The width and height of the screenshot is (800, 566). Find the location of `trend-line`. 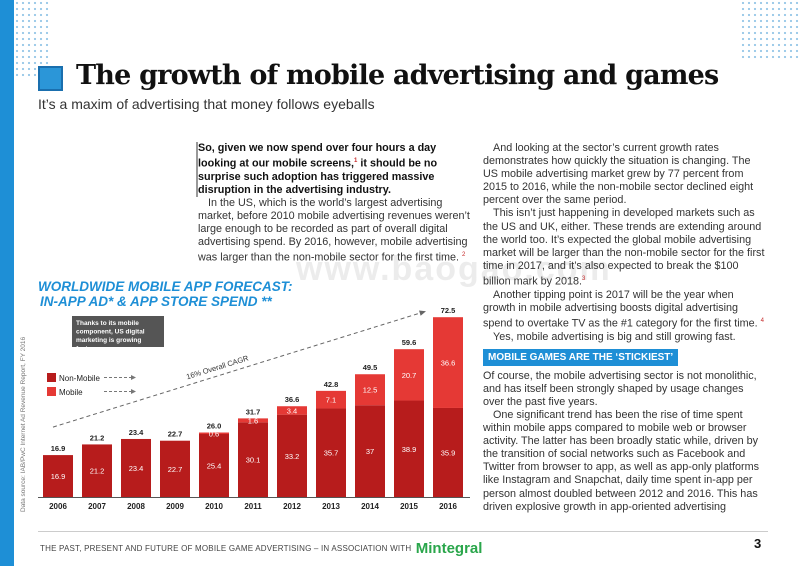

trend-line is located at coordinates (239, 369).